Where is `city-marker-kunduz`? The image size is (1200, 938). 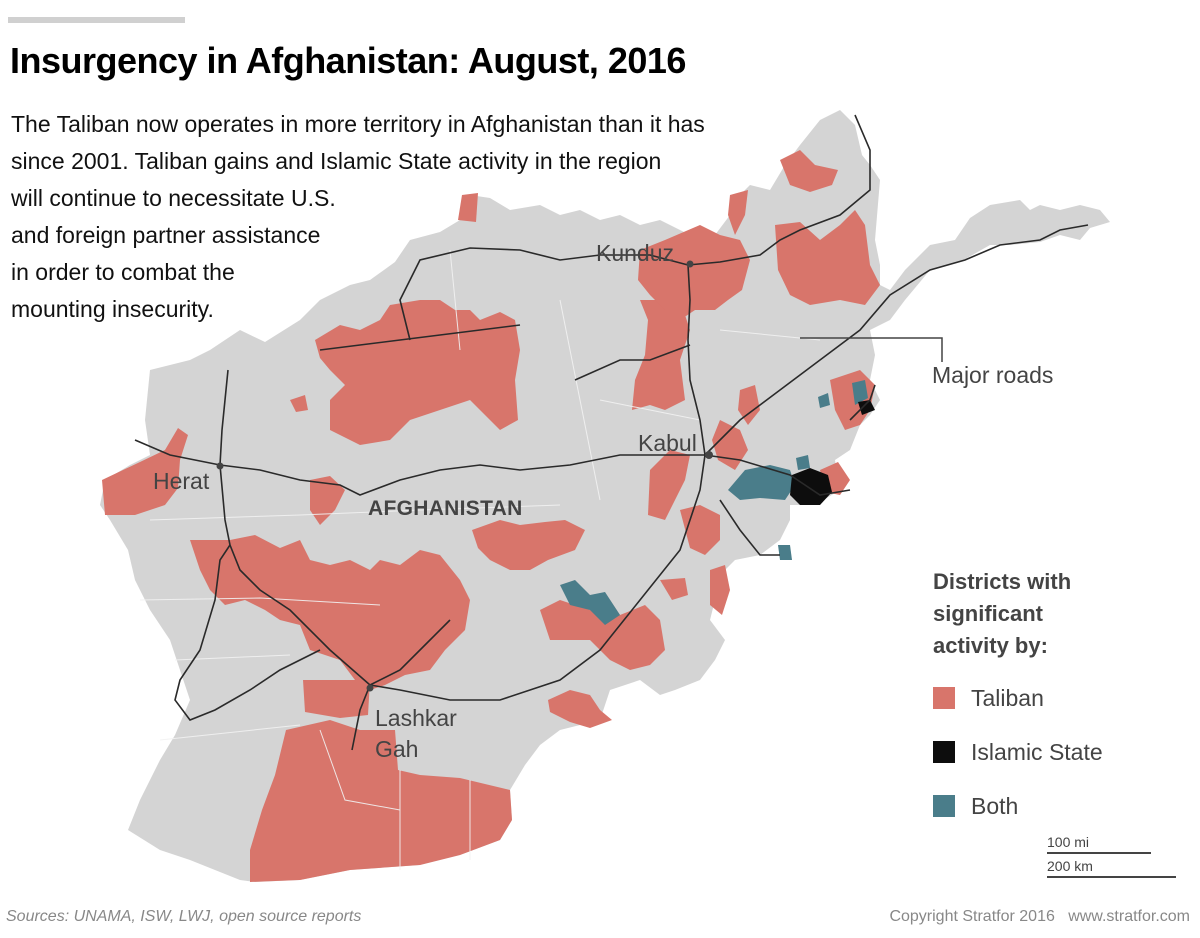
city-marker-kunduz is located at coordinates (690, 264).